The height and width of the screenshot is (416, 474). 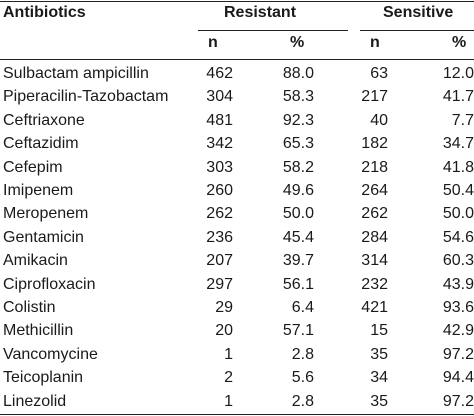 What do you see at coordinates (458, 167) in the screenshot?
I see `sensitive-percent-value: 41.8` at bounding box center [458, 167].